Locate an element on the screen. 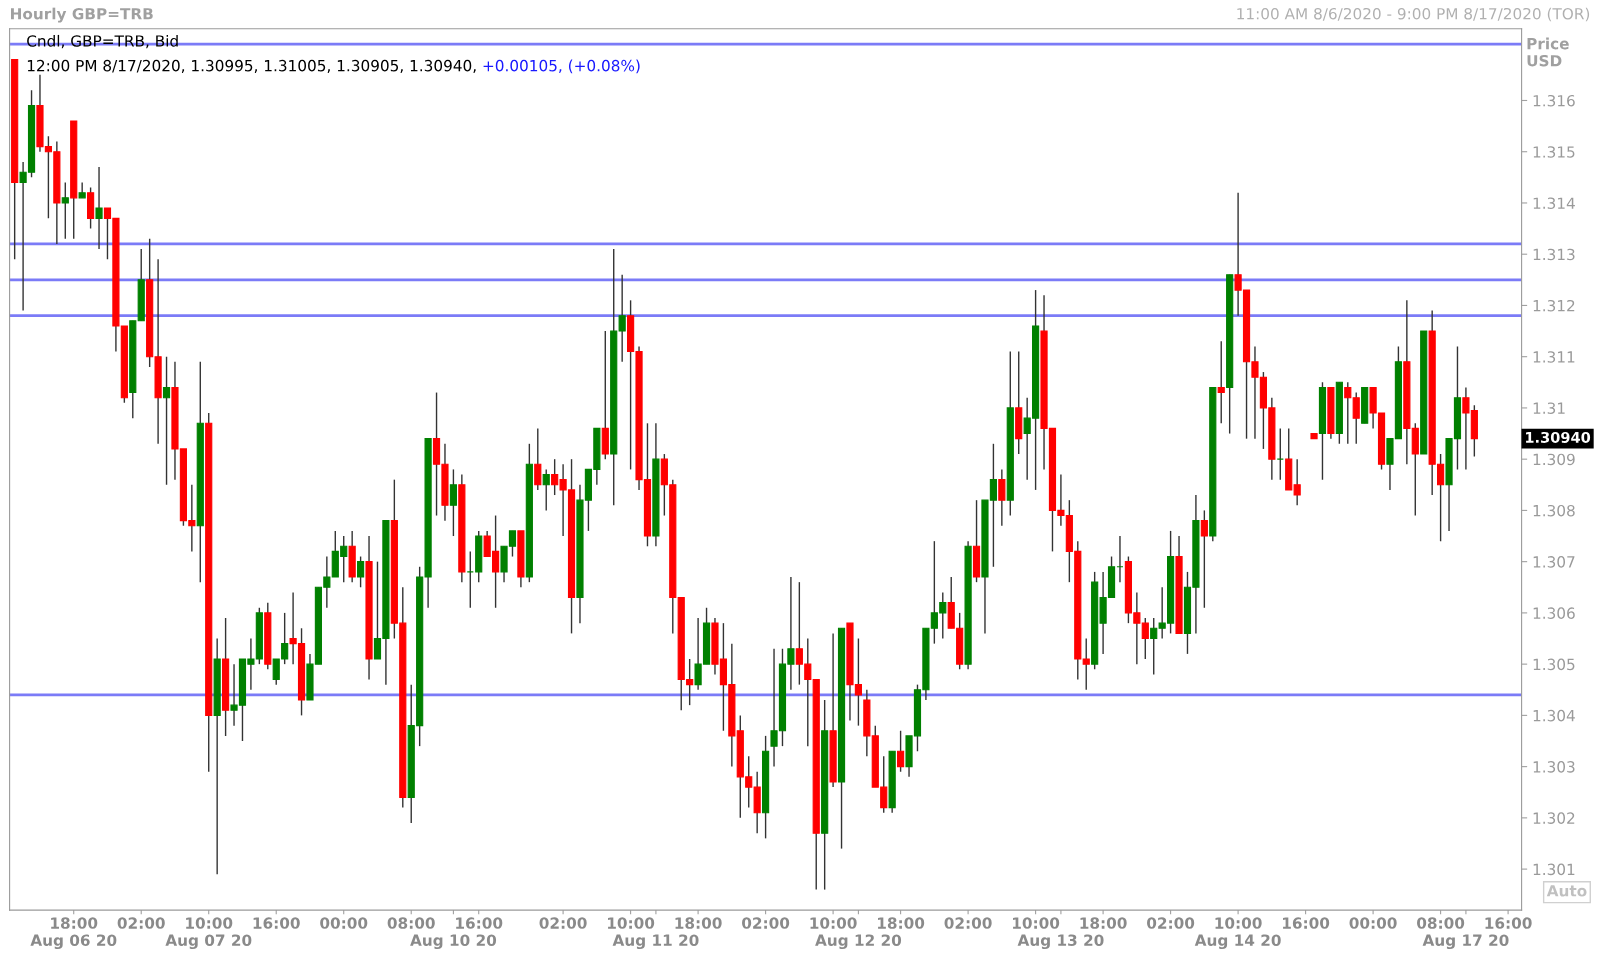 This screenshot has height=958, width=1600. annotation: +0.00105, (+0.08%) is located at coordinates (561, 66).